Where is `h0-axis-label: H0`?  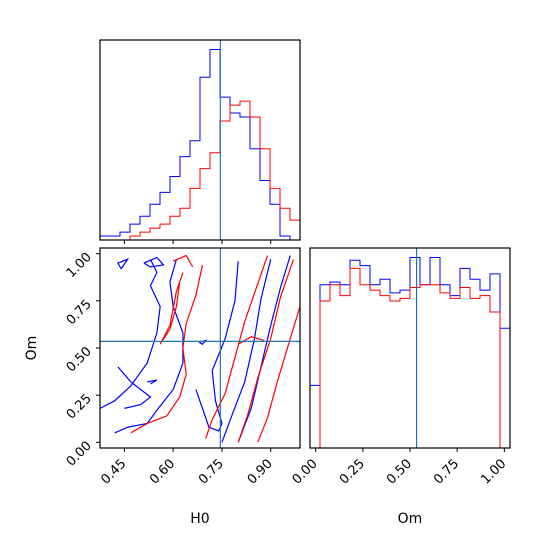 h0-axis-label: H0 is located at coordinates (199, 519).